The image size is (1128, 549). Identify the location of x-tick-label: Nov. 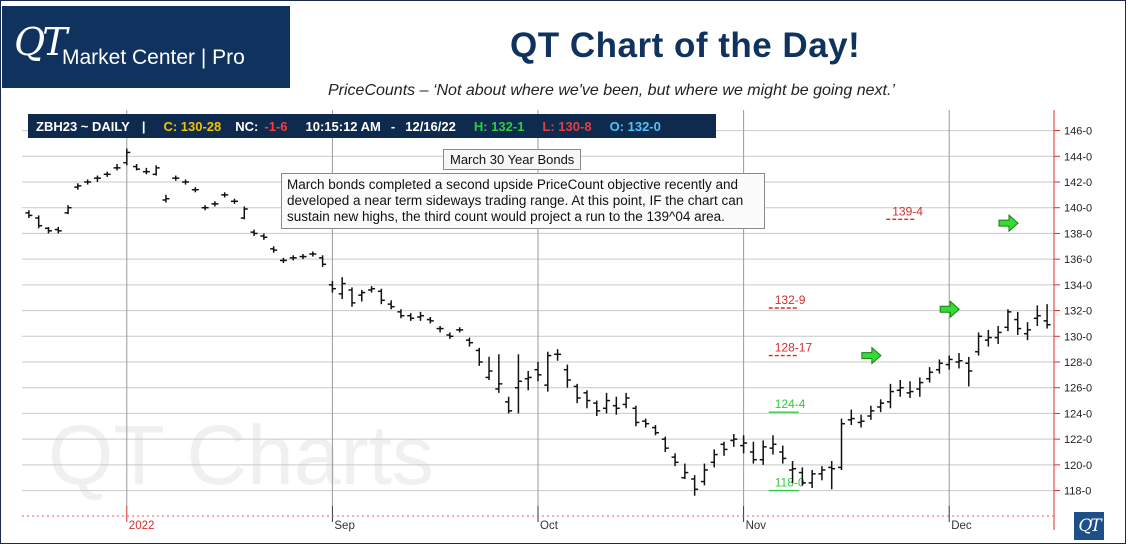
(756, 526).